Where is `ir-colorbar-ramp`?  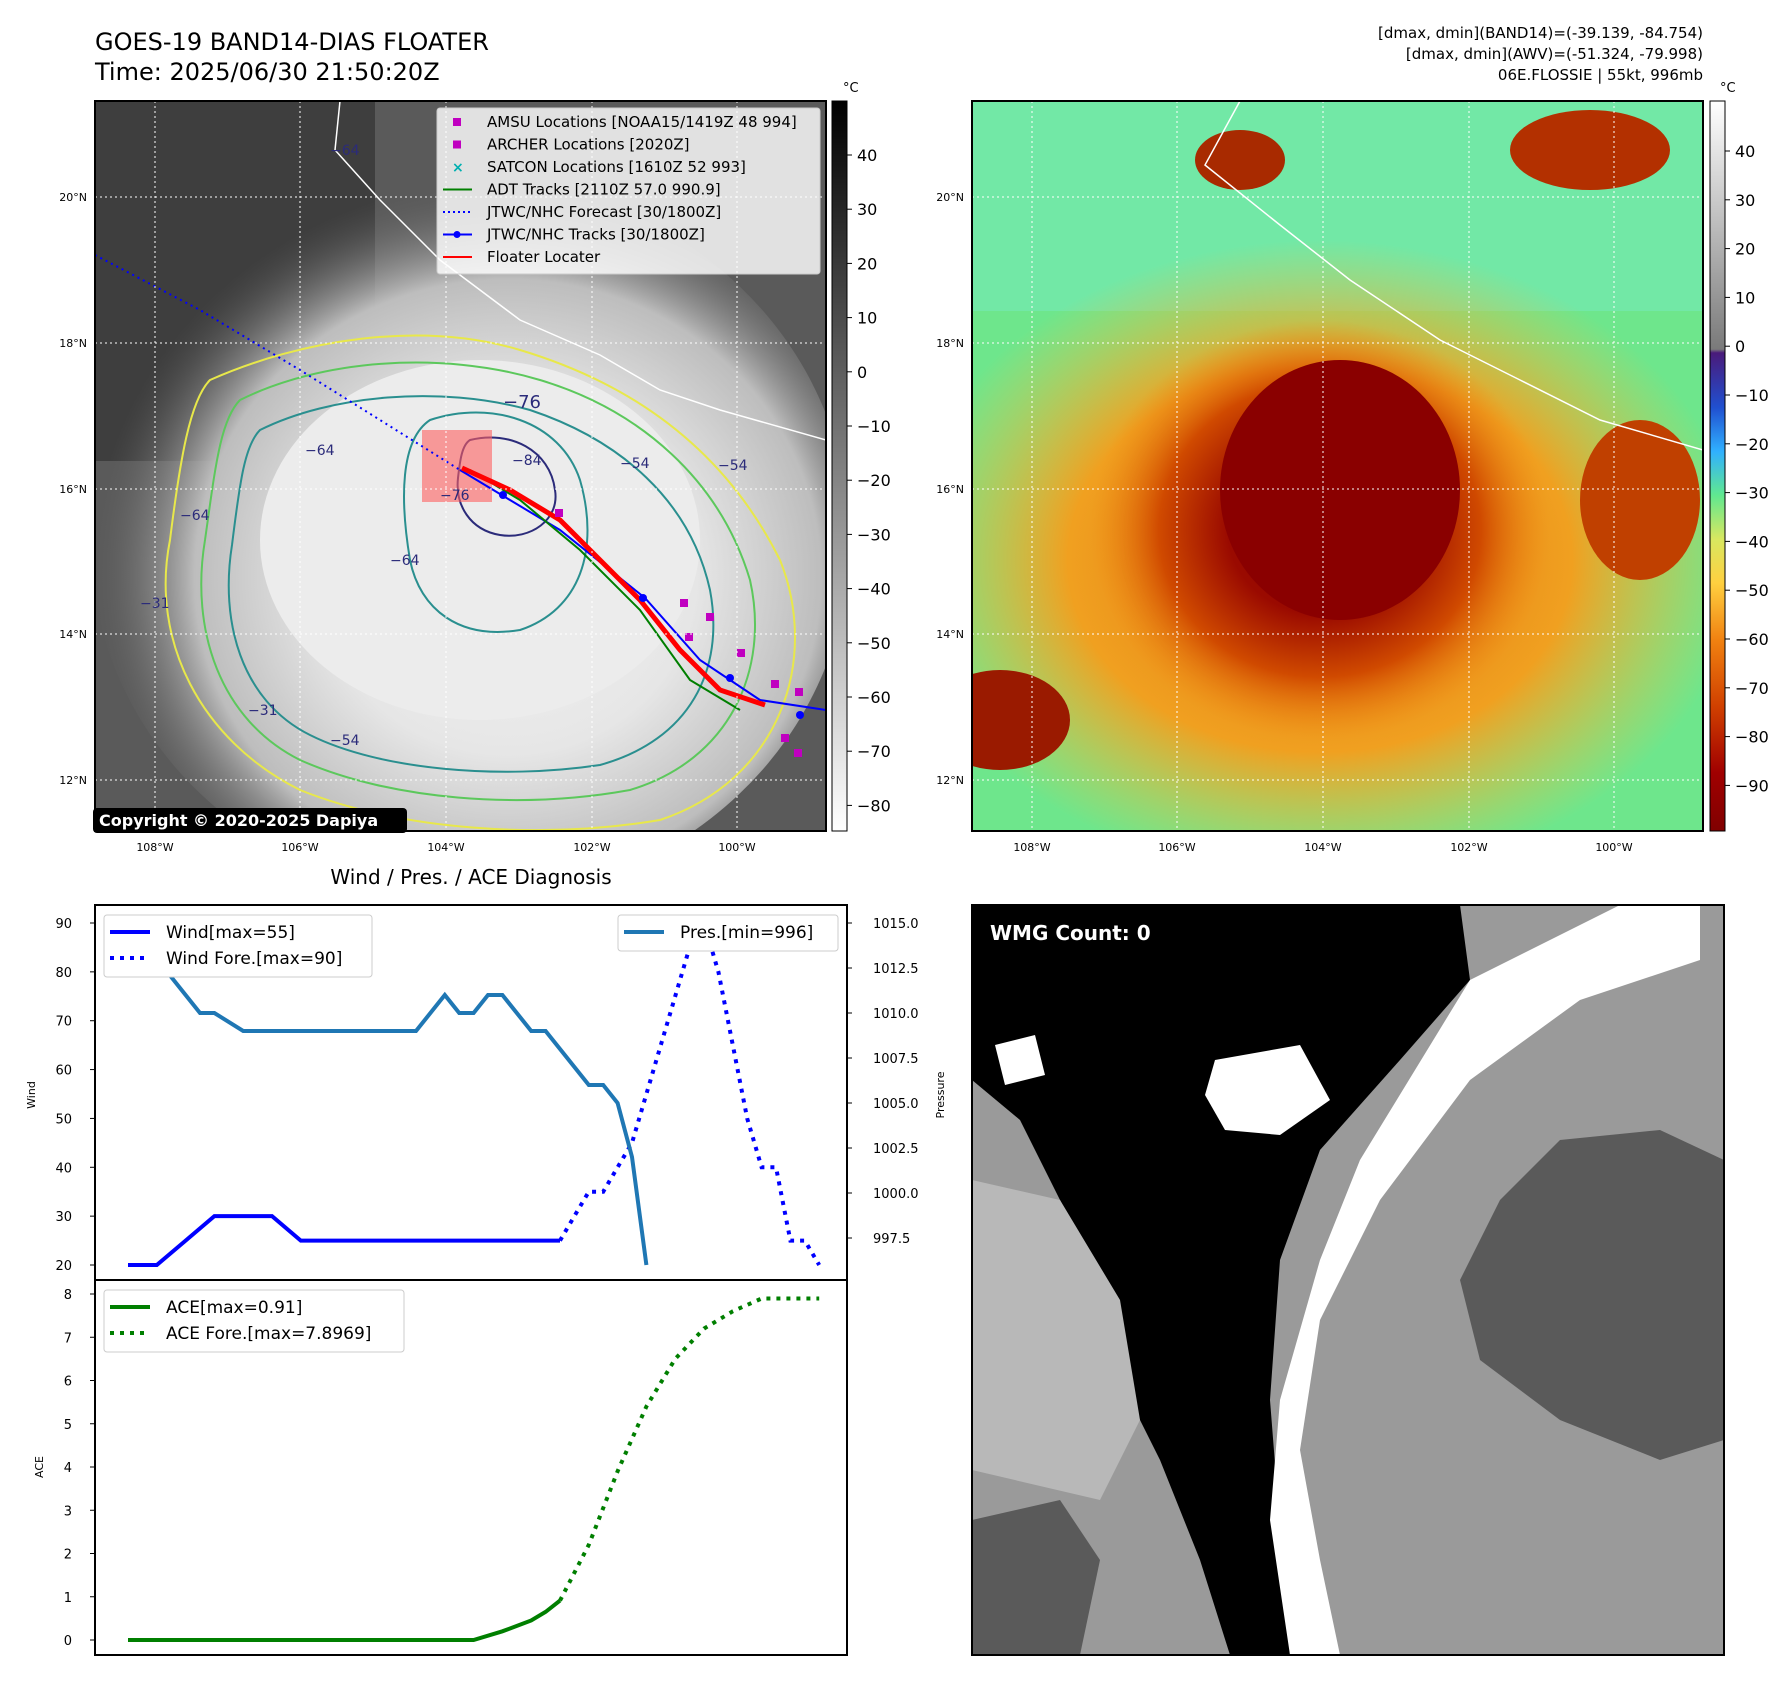 ir-colorbar-ramp is located at coordinates (839, 466).